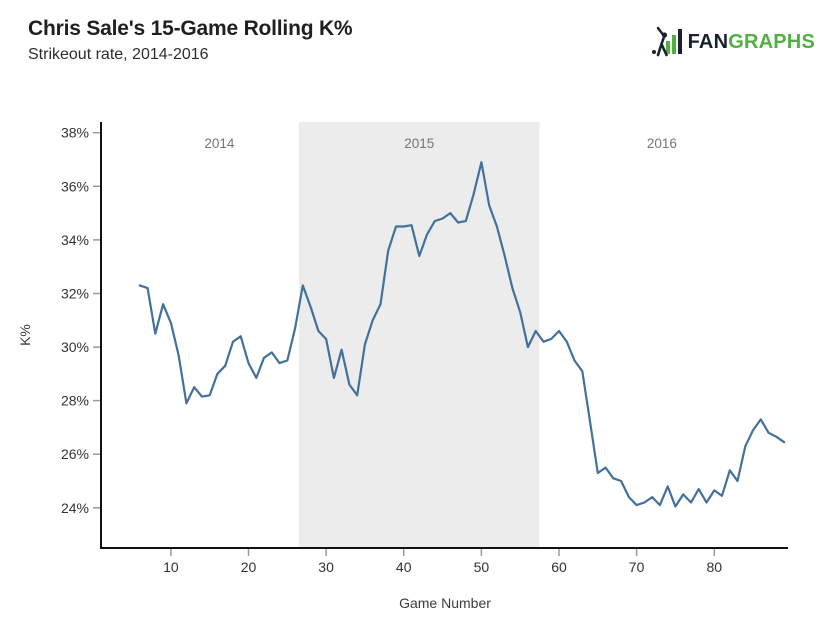  What do you see at coordinates (75, 294) in the screenshot?
I see `y-tick-label: 32%` at bounding box center [75, 294].